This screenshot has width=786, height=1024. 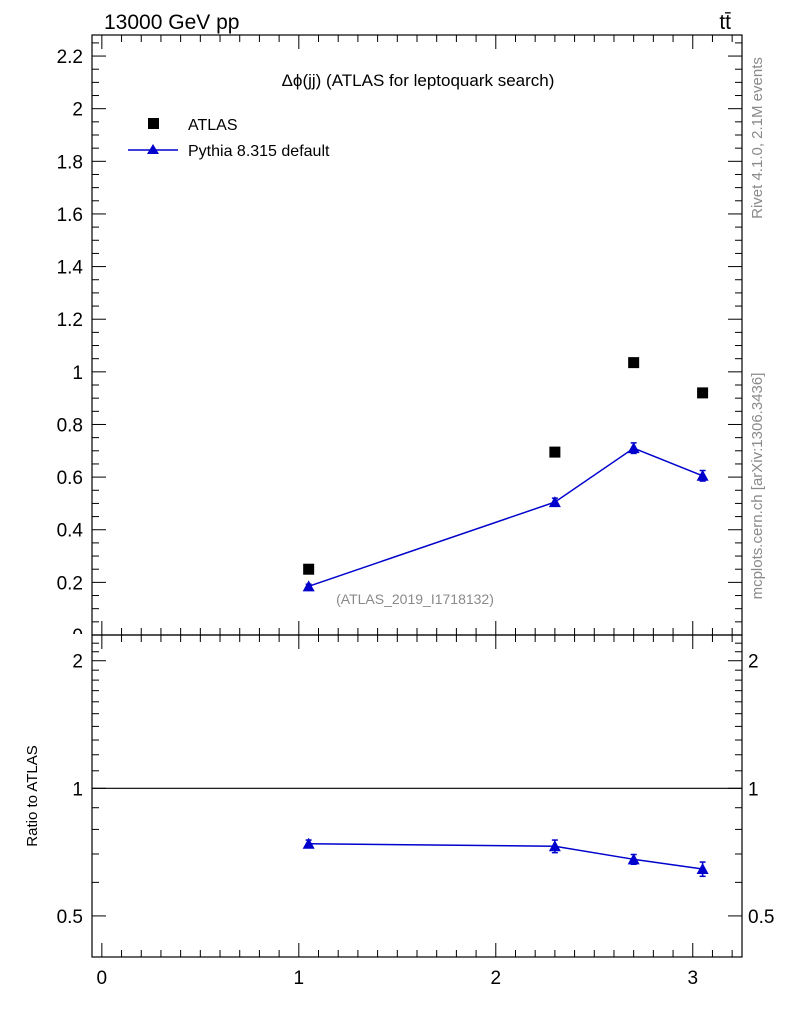 I want to click on main-y-tick-label: 2.2, so click(x=70, y=57).